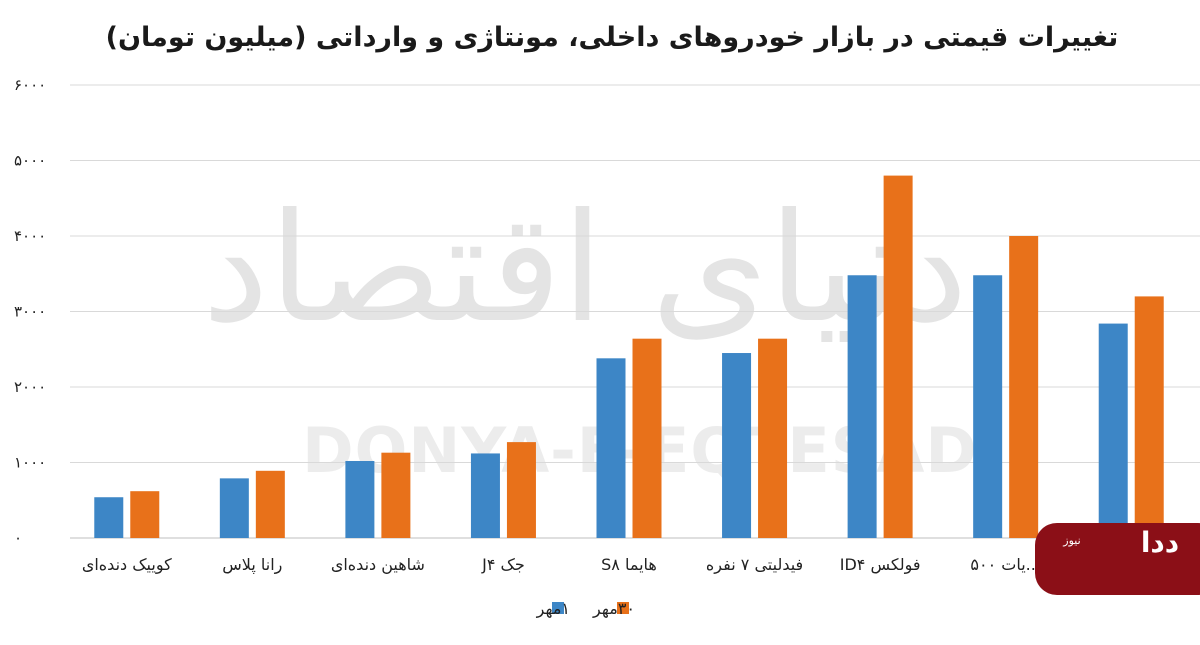 This screenshot has width=1200, height=645. What do you see at coordinates (585, 609) in the screenshot?
I see `legend: ۱مهر ۳۰مهر` at bounding box center [585, 609].